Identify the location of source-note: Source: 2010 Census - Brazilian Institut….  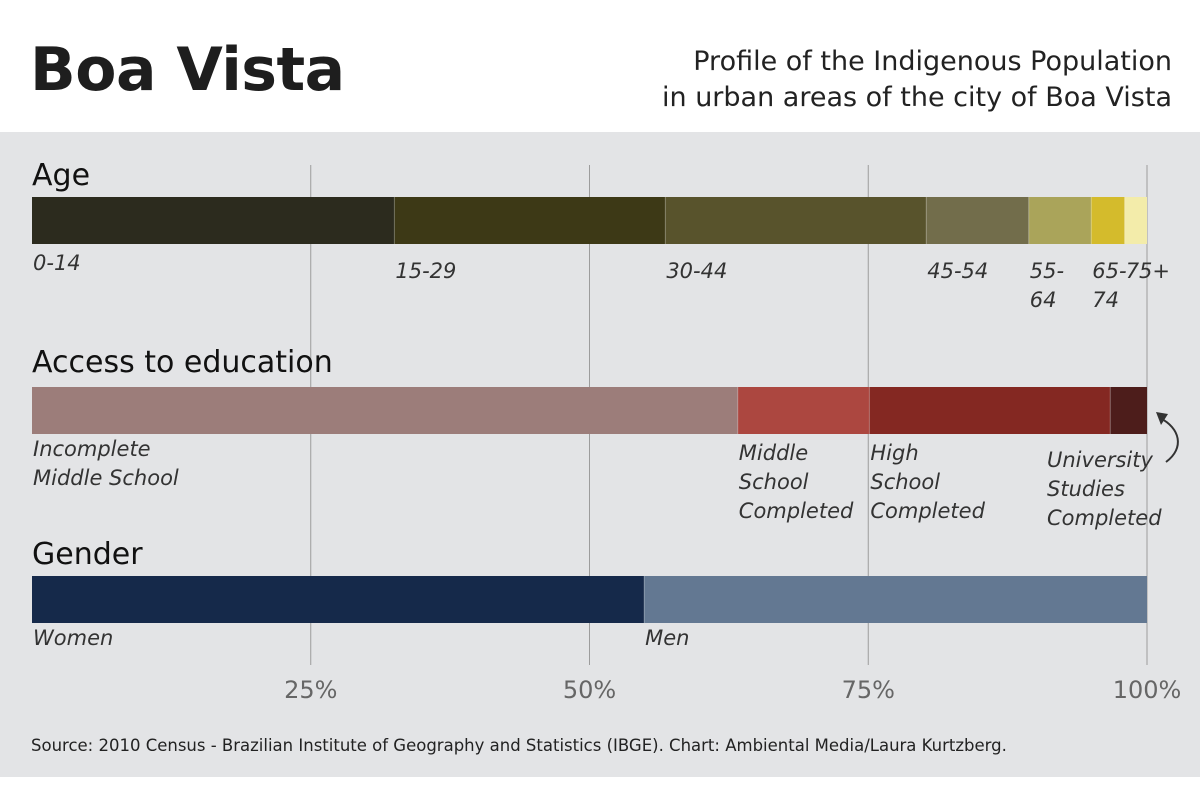
(519, 745).